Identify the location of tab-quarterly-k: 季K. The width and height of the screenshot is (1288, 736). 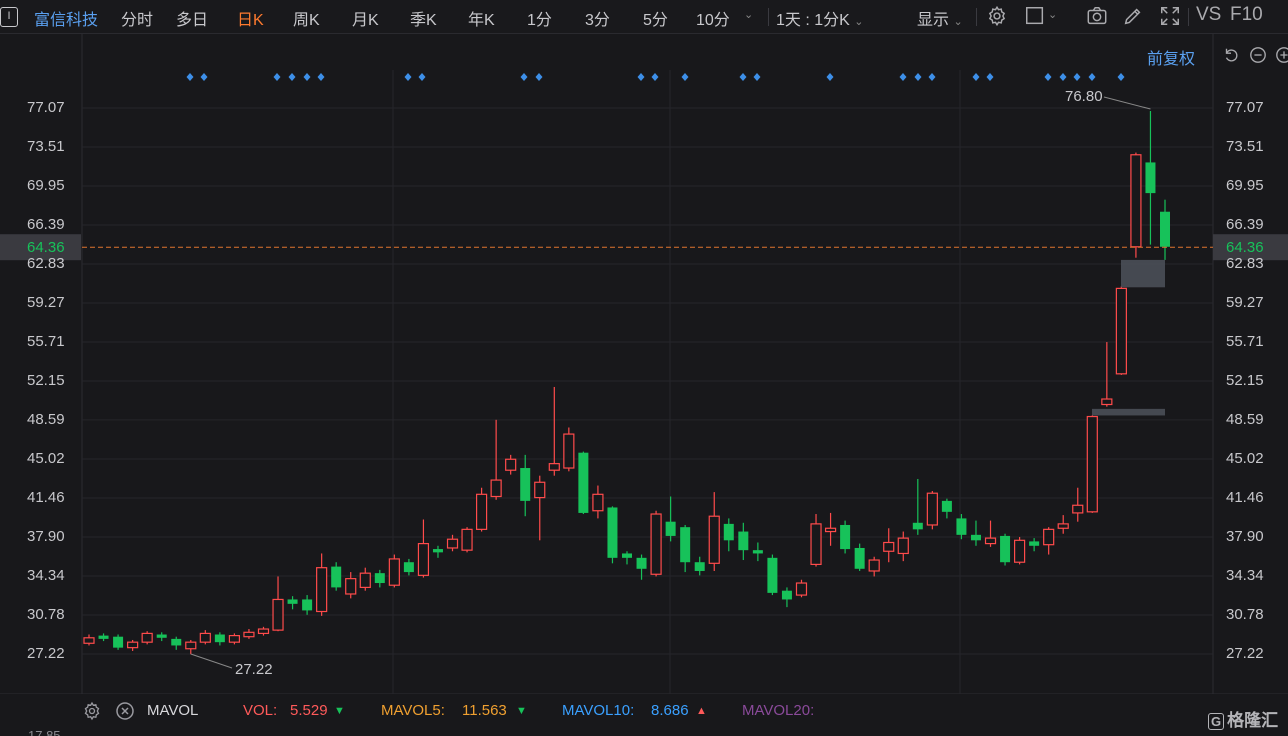
(423, 20).